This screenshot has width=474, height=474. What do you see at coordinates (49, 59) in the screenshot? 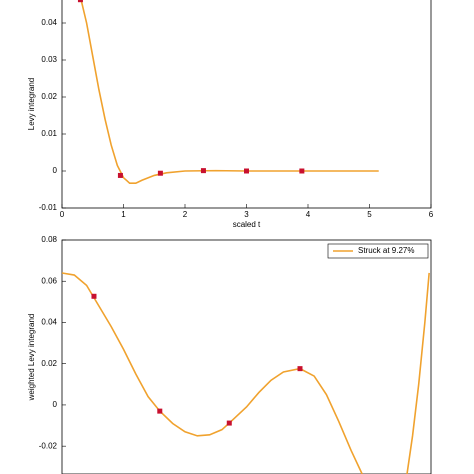
I see `y-tick-label: 0.03` at bounding box center [49, 59].